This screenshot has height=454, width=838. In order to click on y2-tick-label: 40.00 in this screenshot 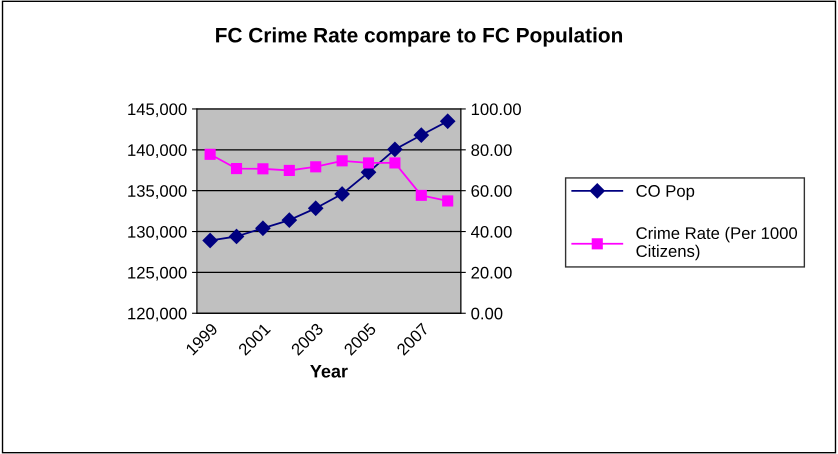, I will do `click(491, 232)`.